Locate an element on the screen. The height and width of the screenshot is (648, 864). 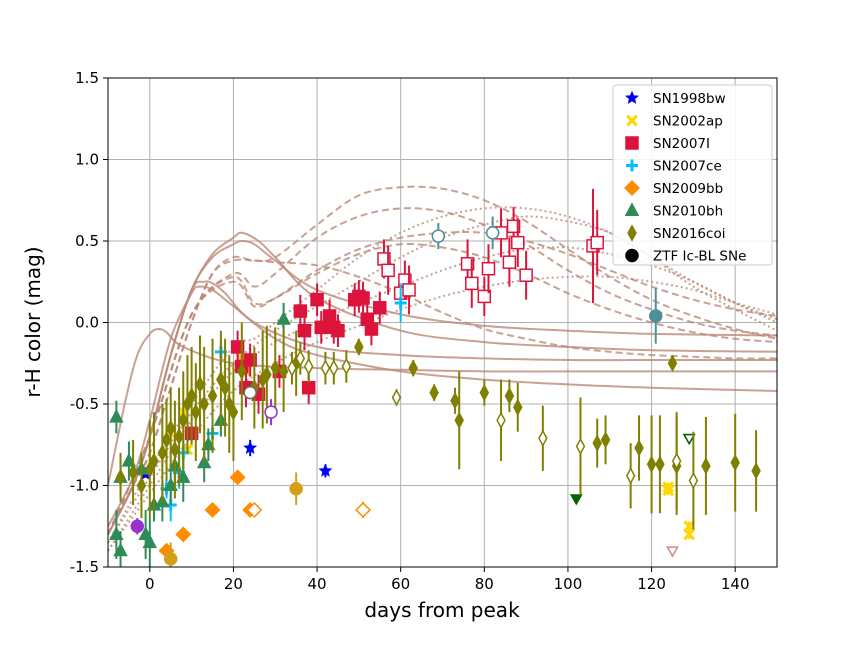
legend-marker-sn2010bh is located at coordinates (632, 209).